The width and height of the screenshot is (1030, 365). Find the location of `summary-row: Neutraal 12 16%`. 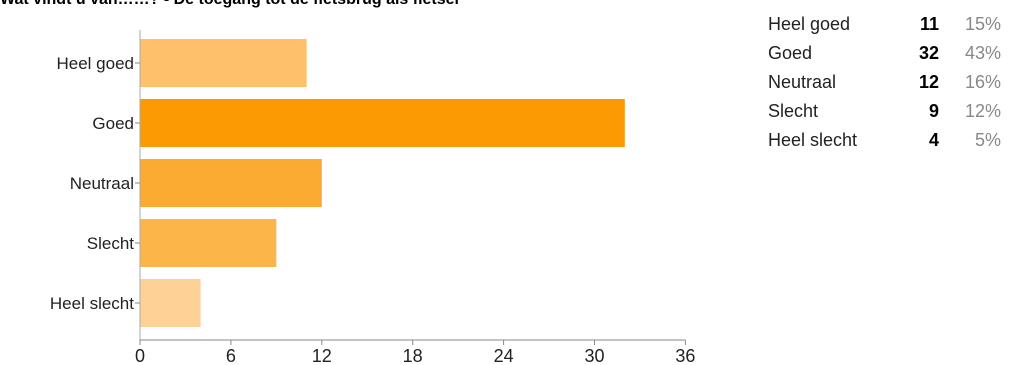

summary-row: Neutraal 12 16% is located at coordinates (884, 82).